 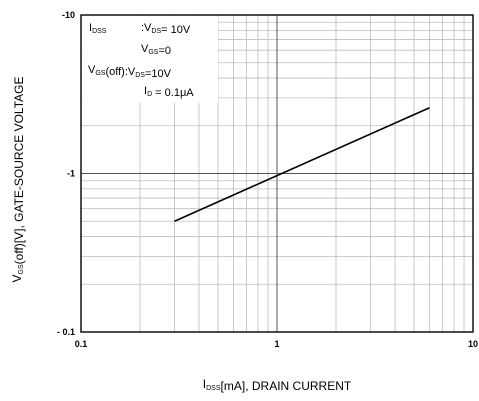 I want to click on subscript: D, so click(x=149, y=94).